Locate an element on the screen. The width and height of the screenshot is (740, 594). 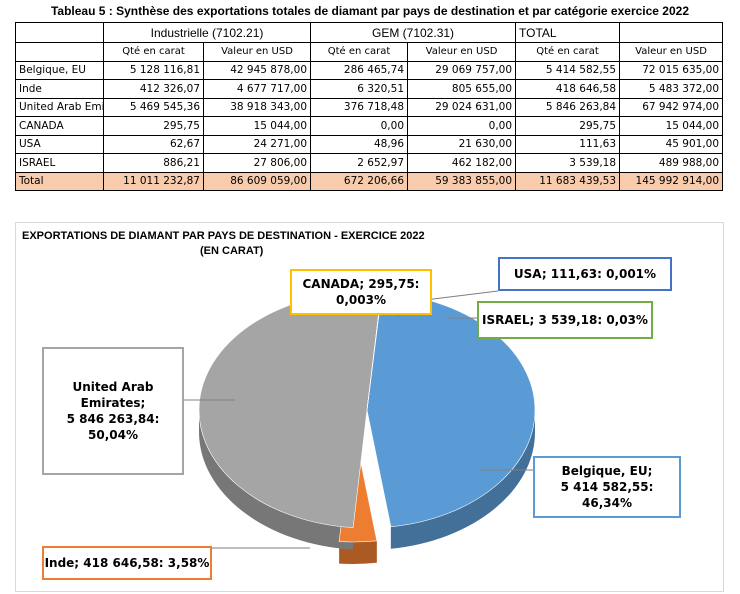
table-cell: 42 945 878,00 is located at coordinates (257, 70).